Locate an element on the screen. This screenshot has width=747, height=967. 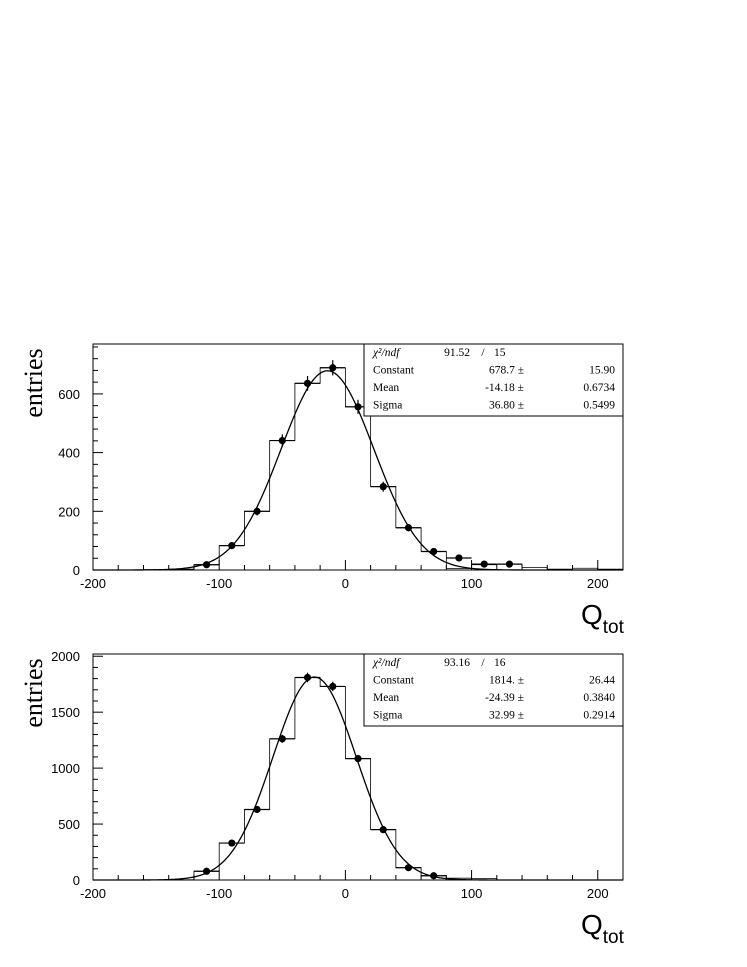
ndf-value: 16 is located at coordinates (500, 663).